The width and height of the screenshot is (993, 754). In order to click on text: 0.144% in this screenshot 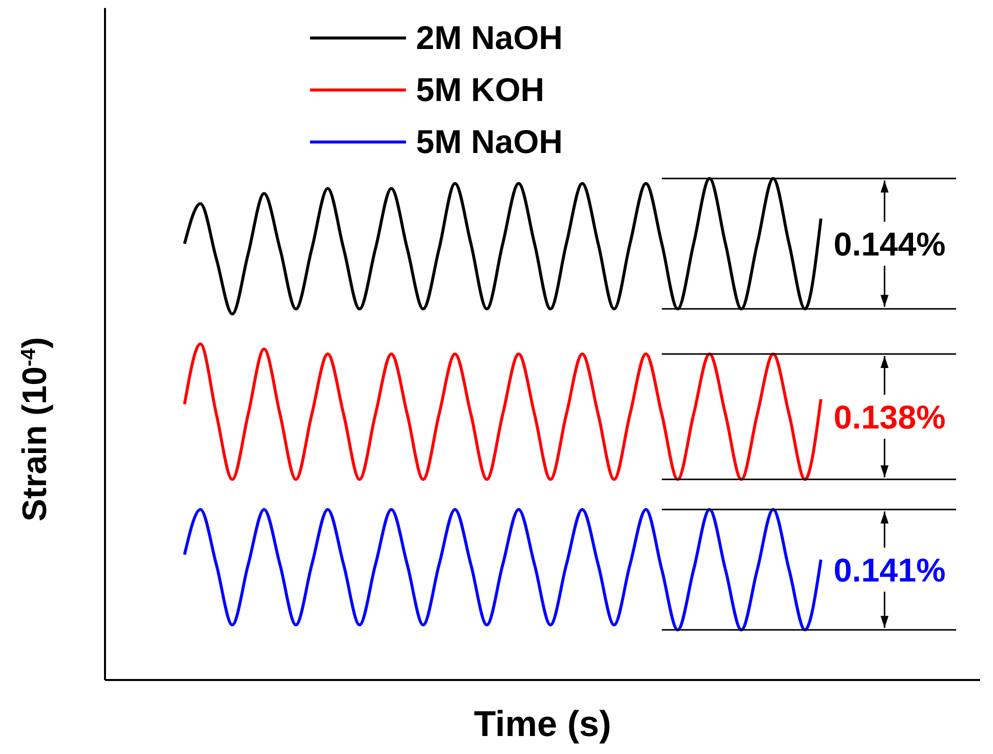, I will do `click(890, 243)`.